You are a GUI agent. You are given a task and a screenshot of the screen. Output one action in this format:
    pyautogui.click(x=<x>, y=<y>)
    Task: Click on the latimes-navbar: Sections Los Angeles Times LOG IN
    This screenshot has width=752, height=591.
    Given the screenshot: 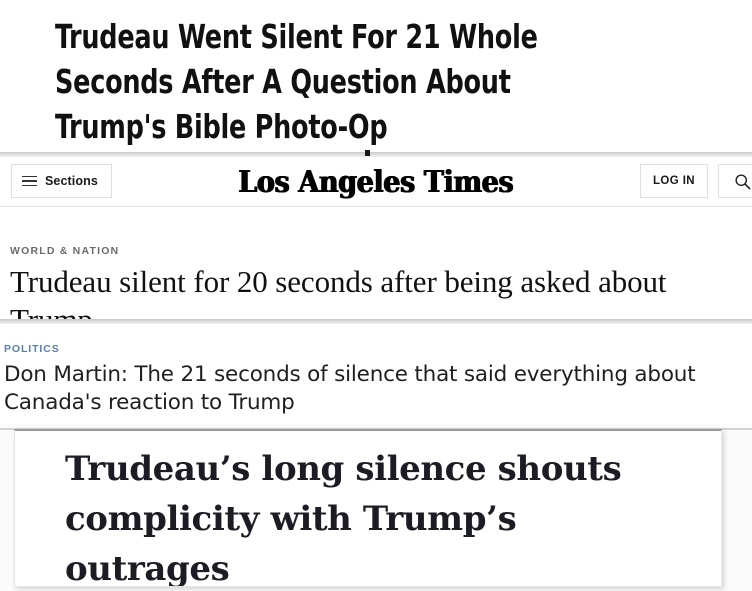 What is the action you would take?
    pyautogui.click(x=376, y=182)
    